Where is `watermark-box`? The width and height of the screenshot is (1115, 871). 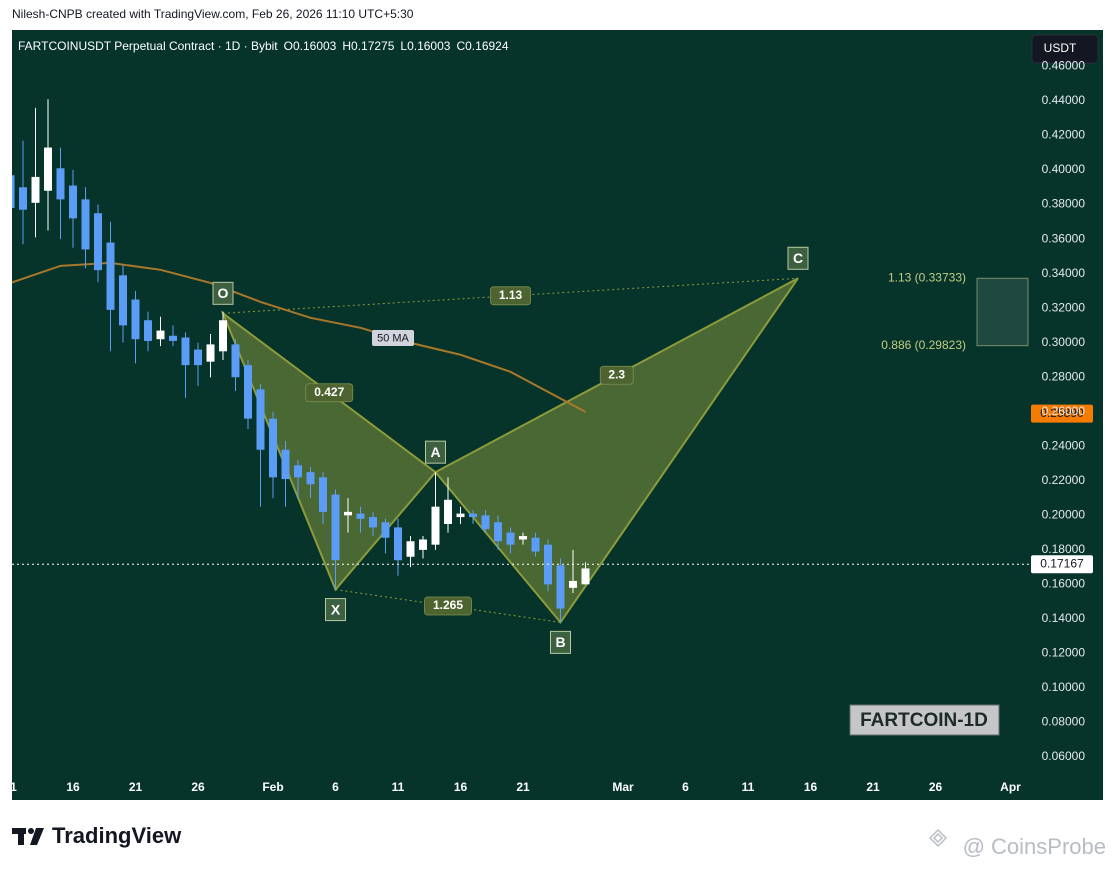
watermark-box is located at coordinates (924, 720).